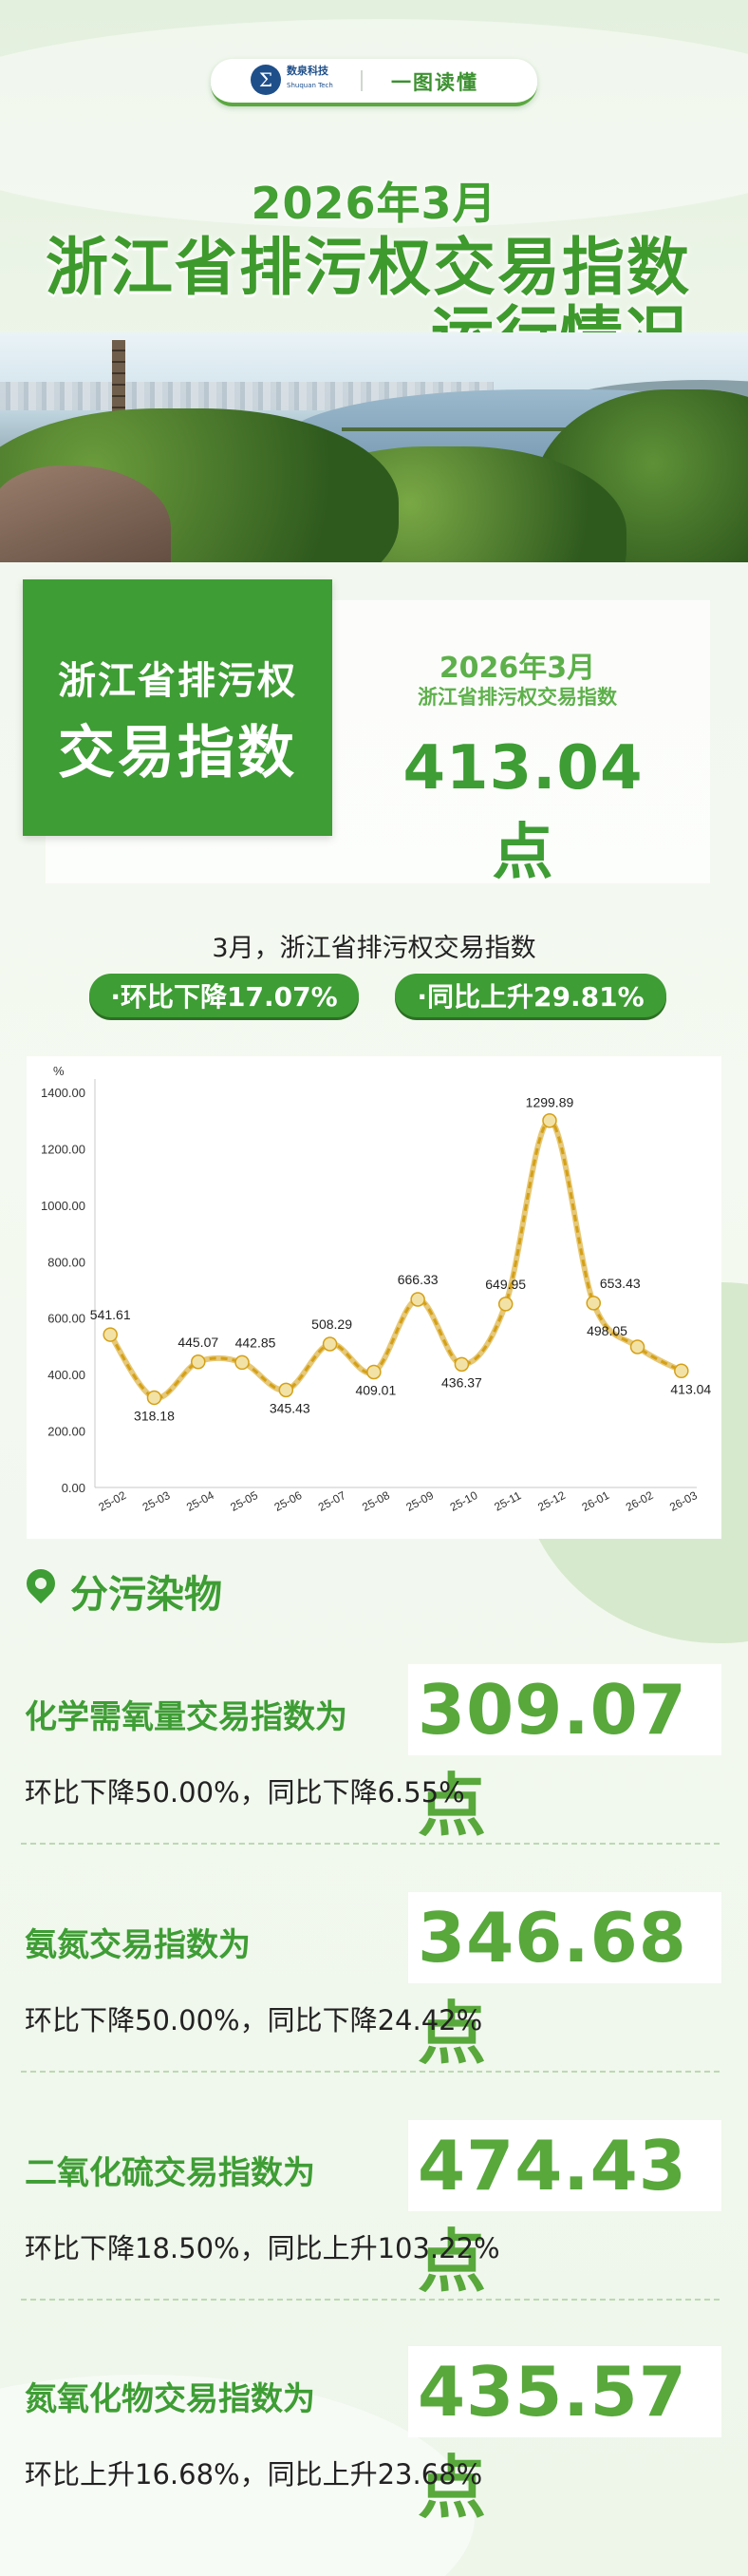  Describe the element at coordinates (244, 1501) in the screenshot. I see `x-tick-label: 25-05` at that location.